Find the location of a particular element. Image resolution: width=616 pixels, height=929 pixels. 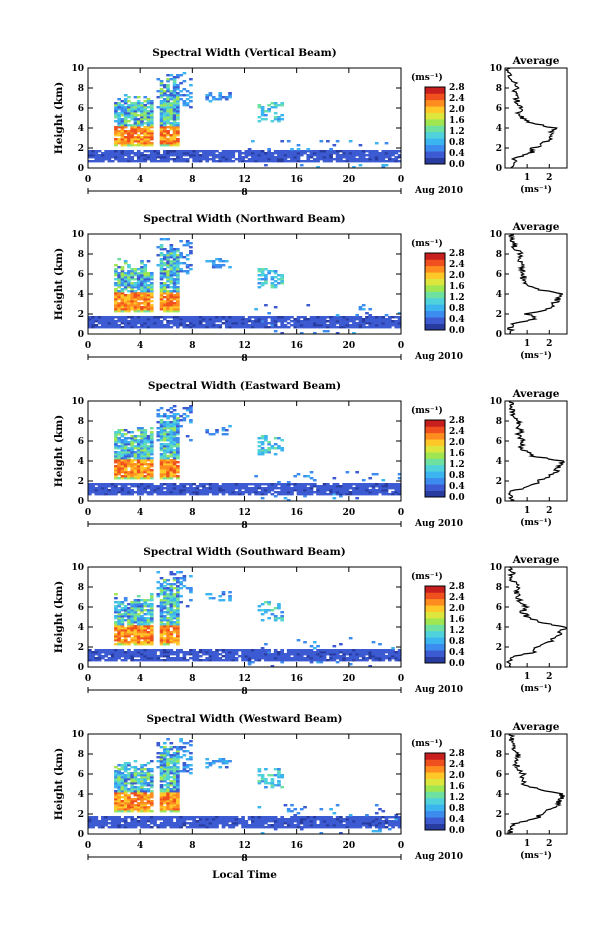

day-label: 8 is located at coordinates (244, 359).